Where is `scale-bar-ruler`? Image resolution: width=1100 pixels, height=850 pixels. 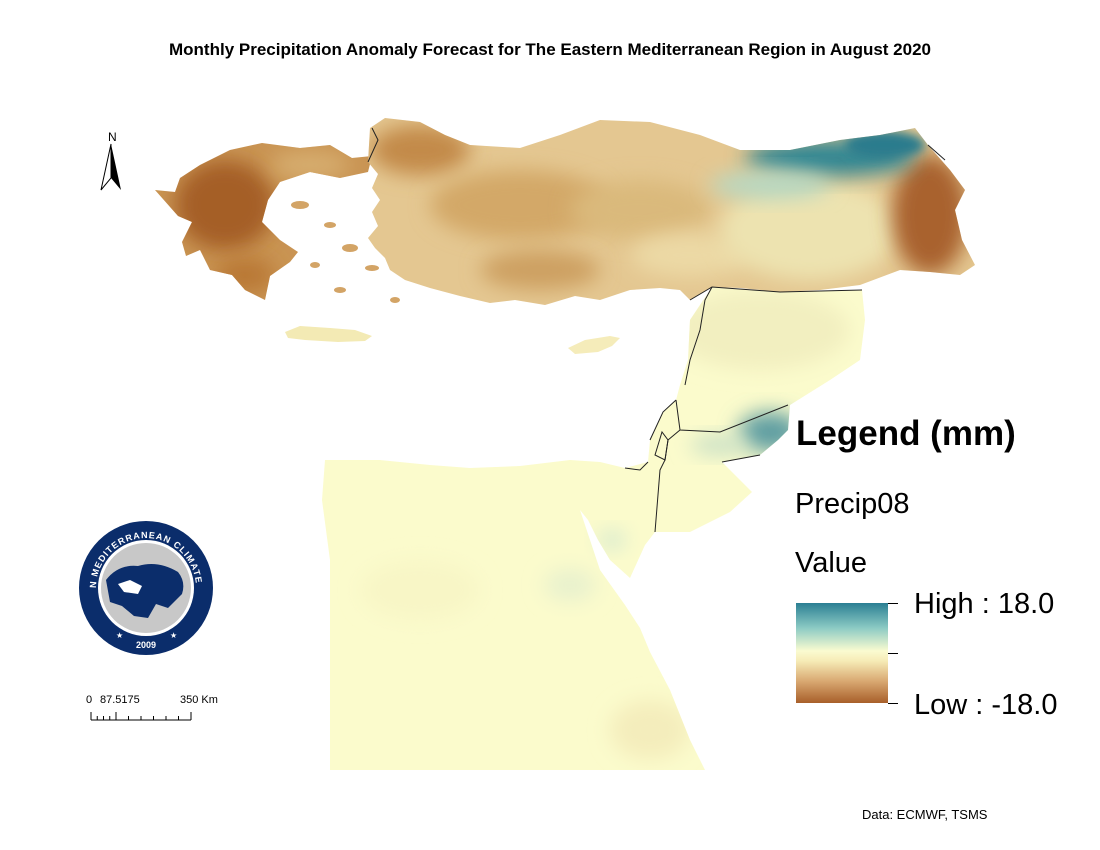 scale-bar-ruler is located at coordinates (141, 716).